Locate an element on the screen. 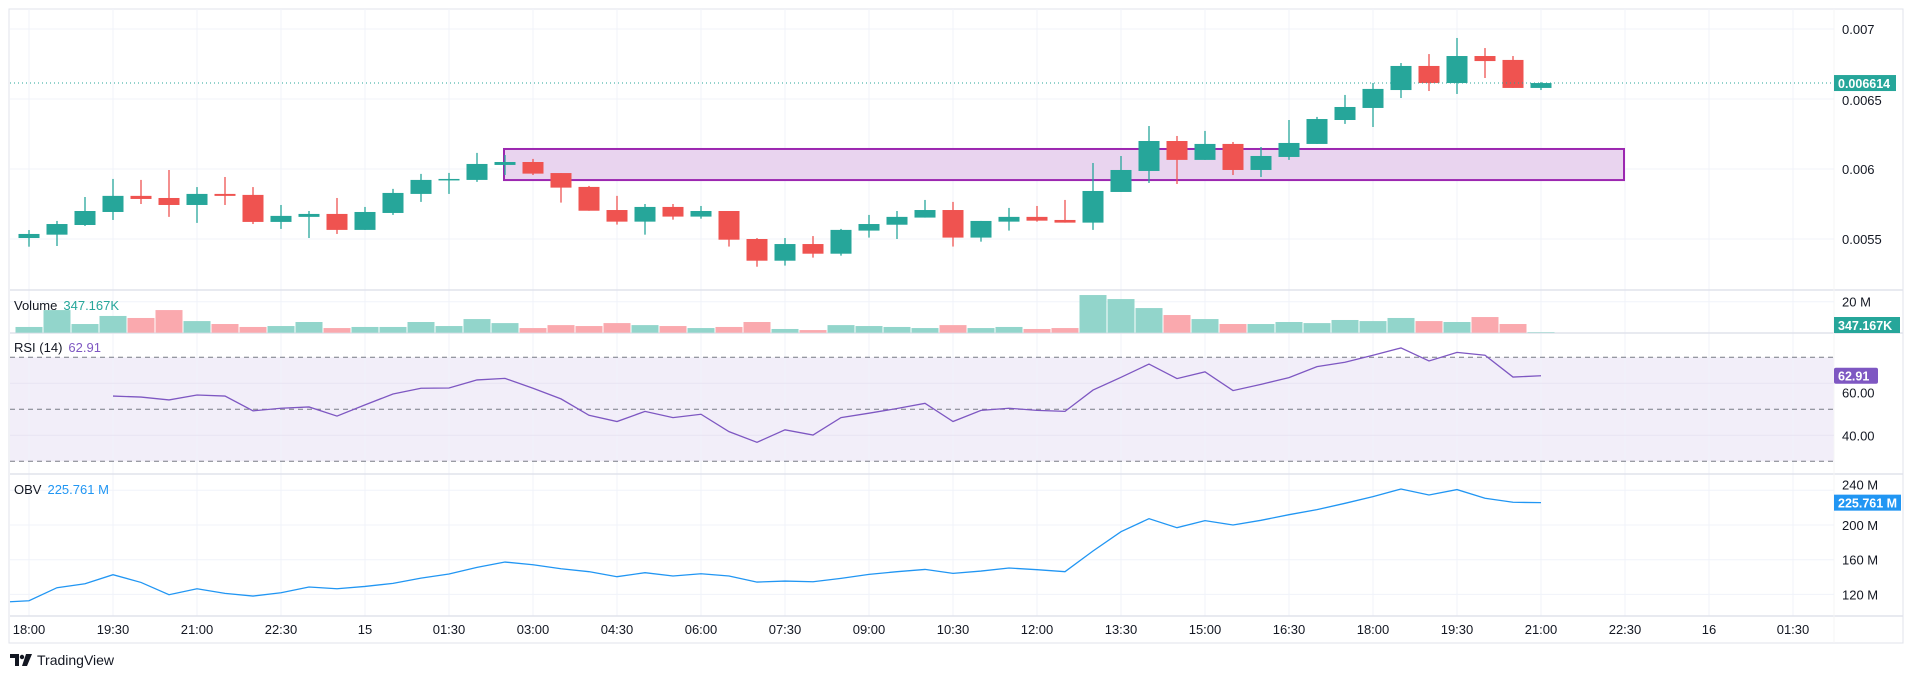 Image resolution: width=1914 pixels, height=679 pixels. volume-legend: Volume 347.167K is located at coordinates (66, 305).